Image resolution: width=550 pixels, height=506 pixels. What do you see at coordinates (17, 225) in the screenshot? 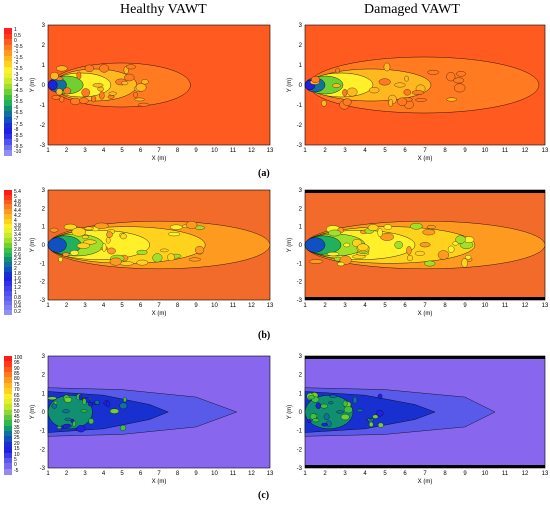
I see `colorbar-label: 3.8` at bounding box center [17, 225].